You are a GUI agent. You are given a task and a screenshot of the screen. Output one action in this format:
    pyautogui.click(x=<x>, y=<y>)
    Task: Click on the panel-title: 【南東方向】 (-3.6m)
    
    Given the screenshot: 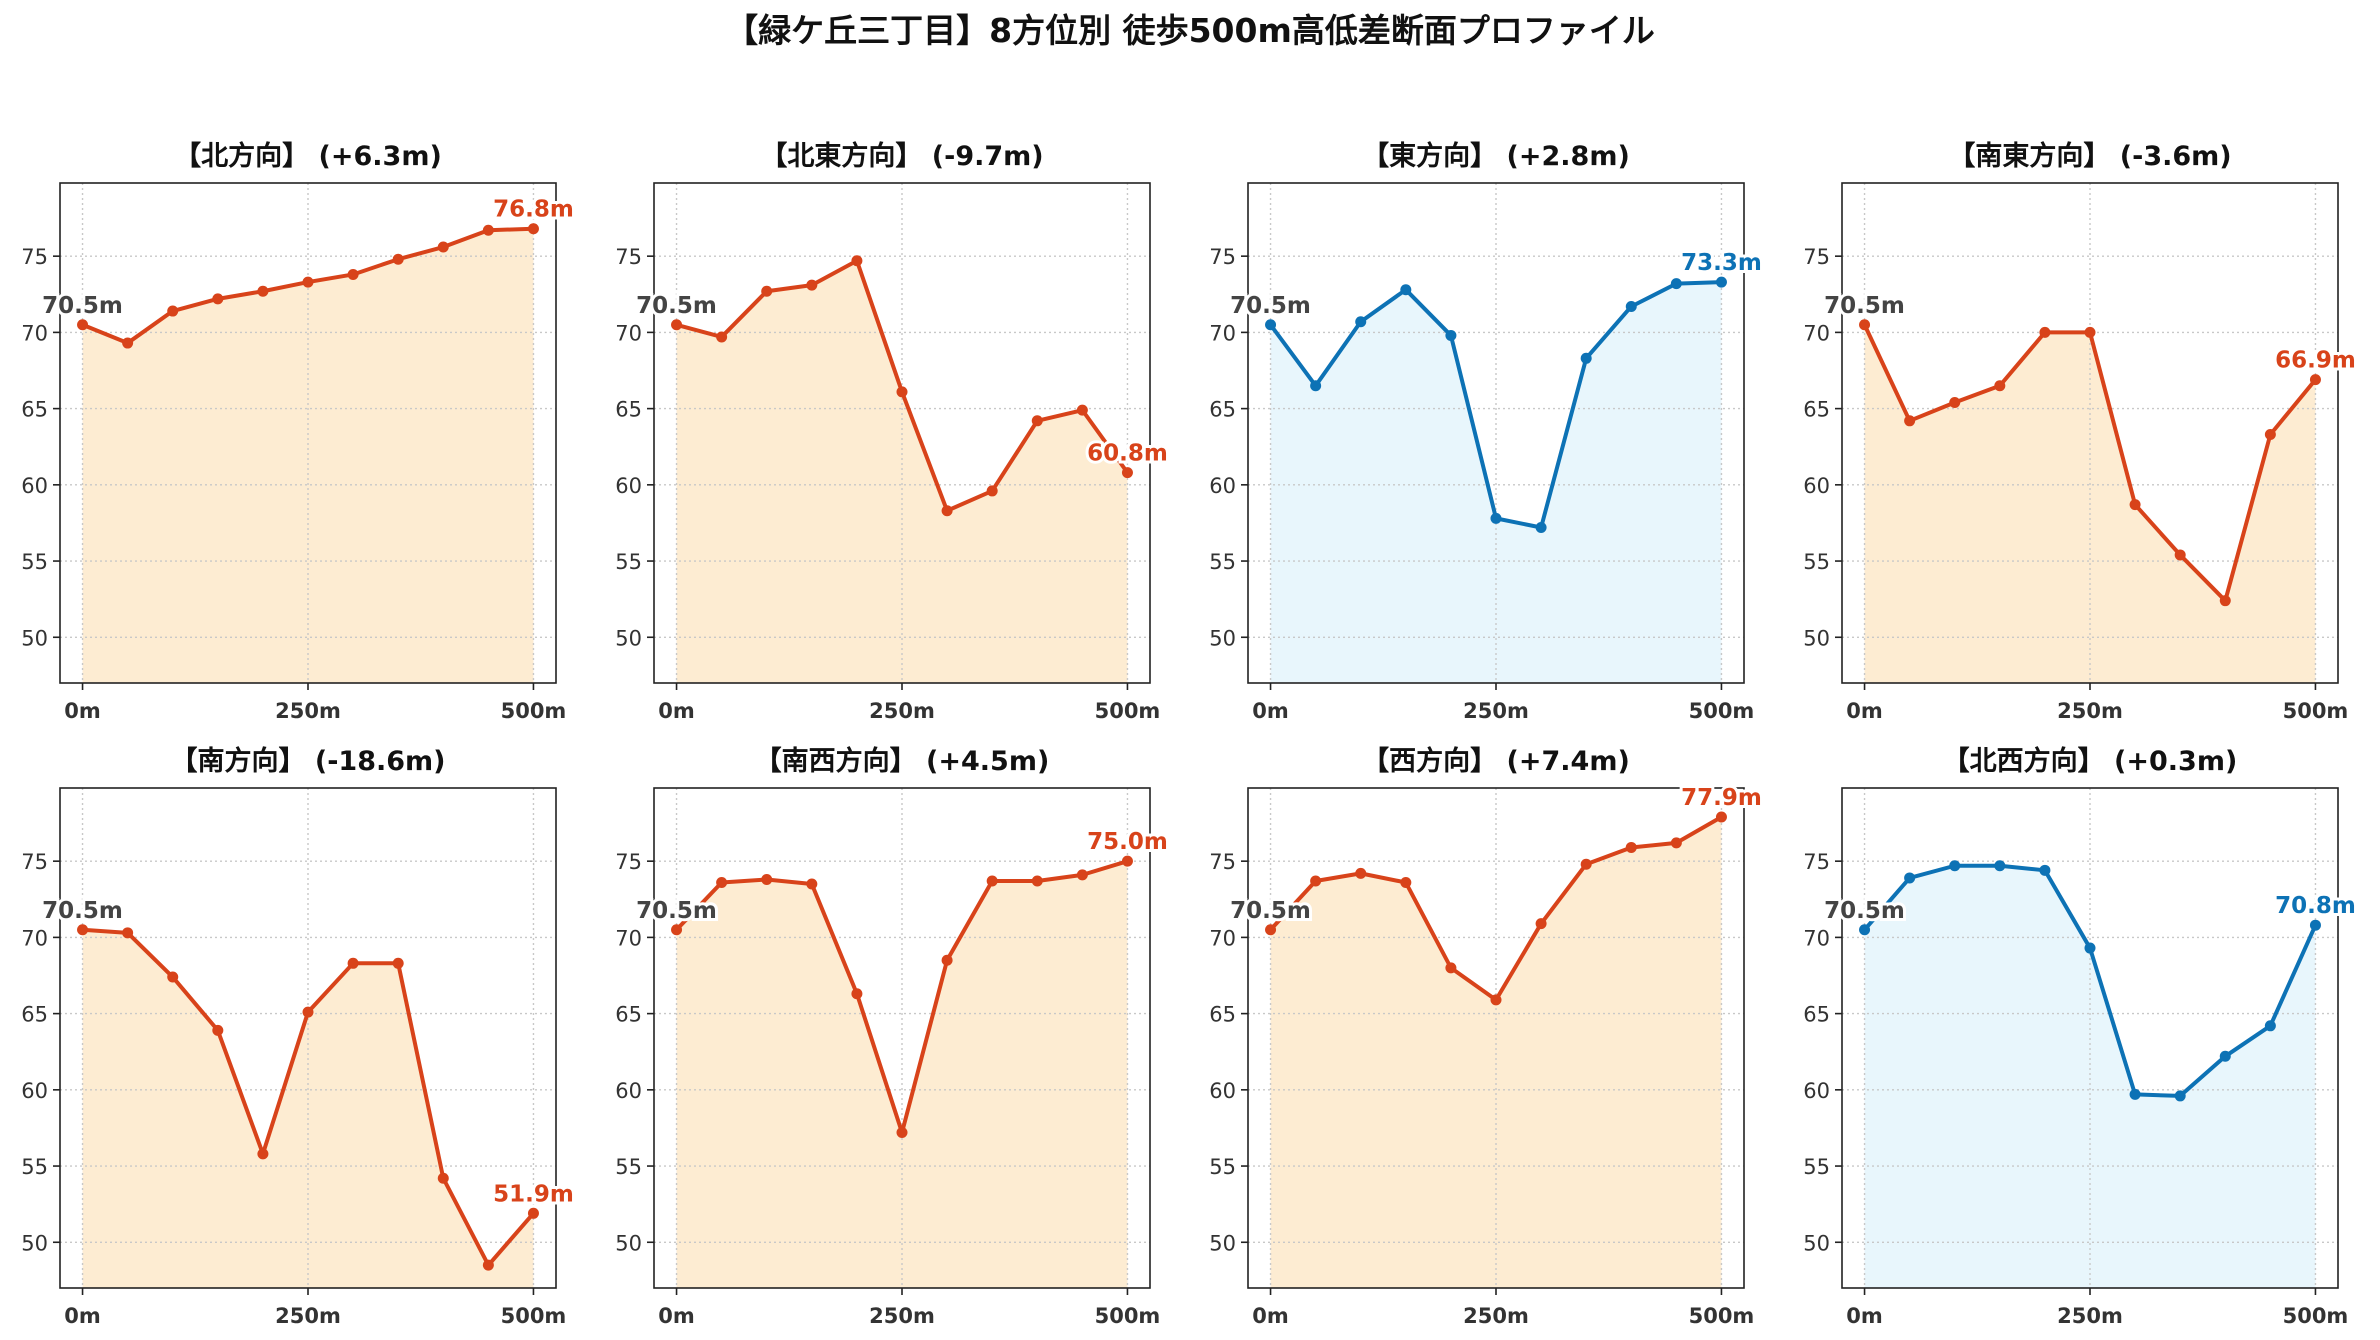 What is the action you would take?
    pyautogui.click(x=2089, y=156)
    